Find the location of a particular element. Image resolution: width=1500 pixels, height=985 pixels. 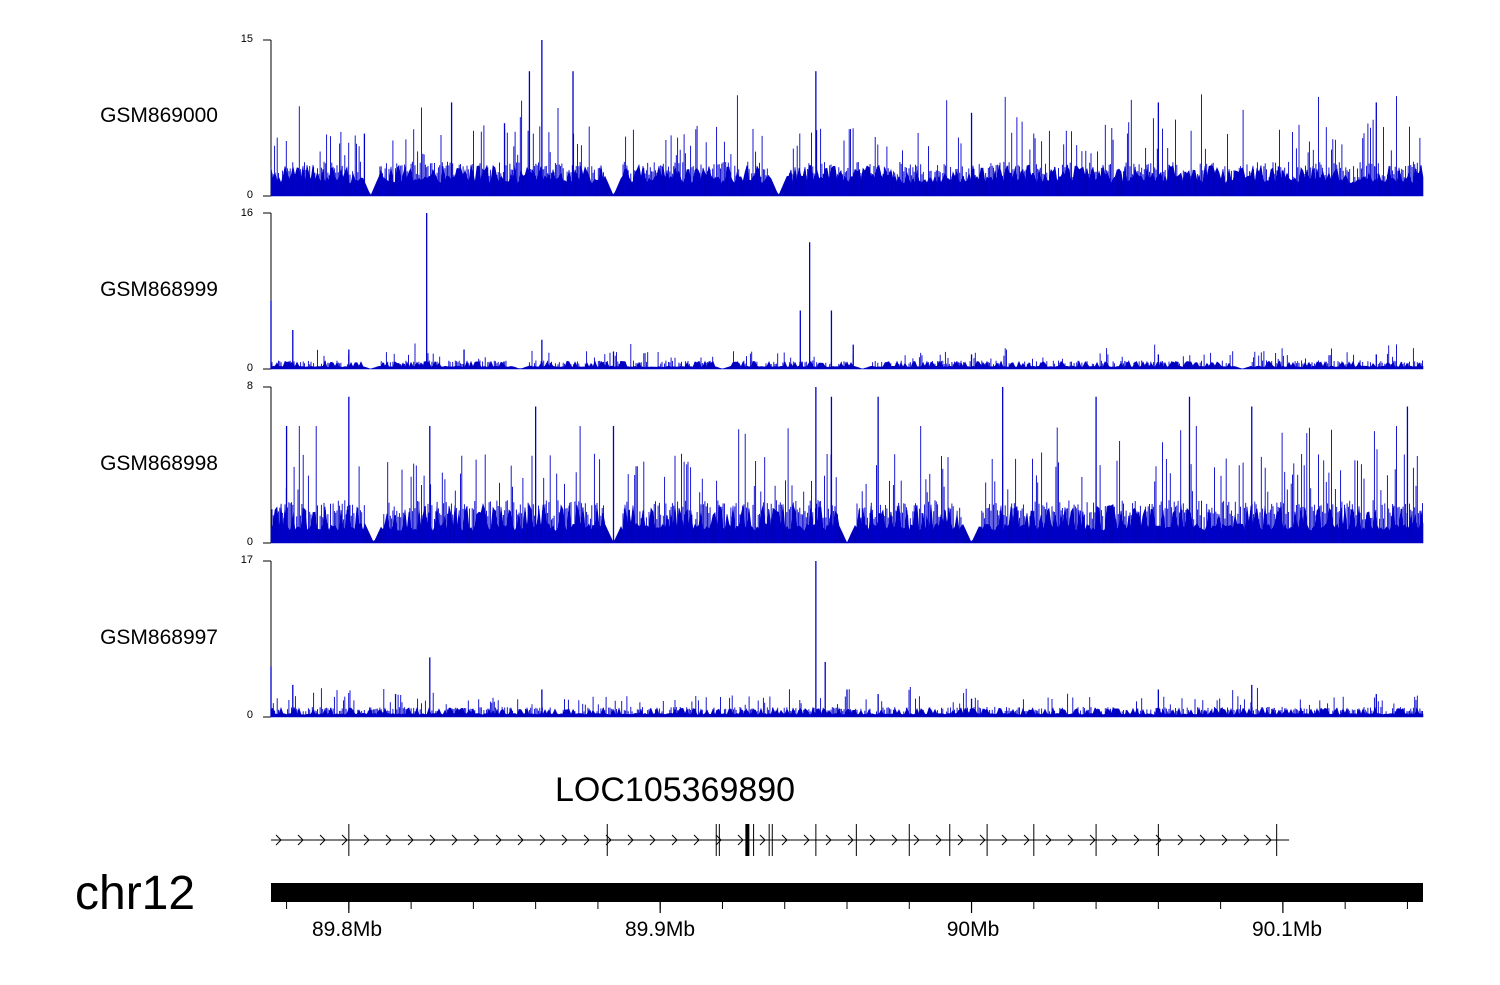

track-0-ymin: 0 is located at coordinates (249, 195).